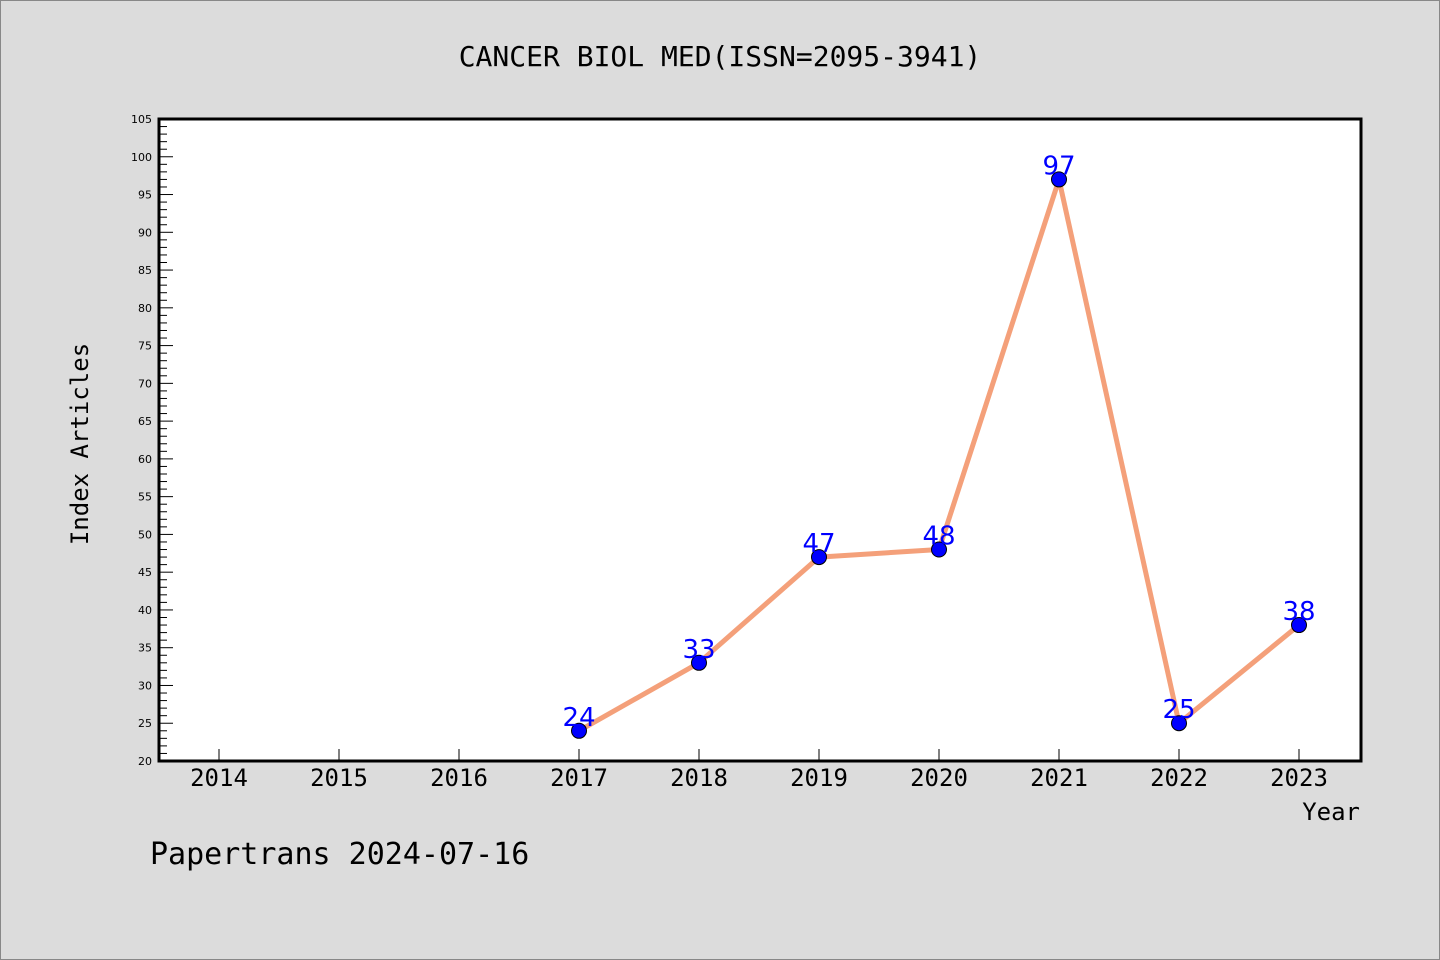 The image size is (1440, 960). What do you see at coordinates (339, 854) in the screenshot?
I see `watermark-text: Papertrans 2024-07-16` at bounding box center [339, 854].